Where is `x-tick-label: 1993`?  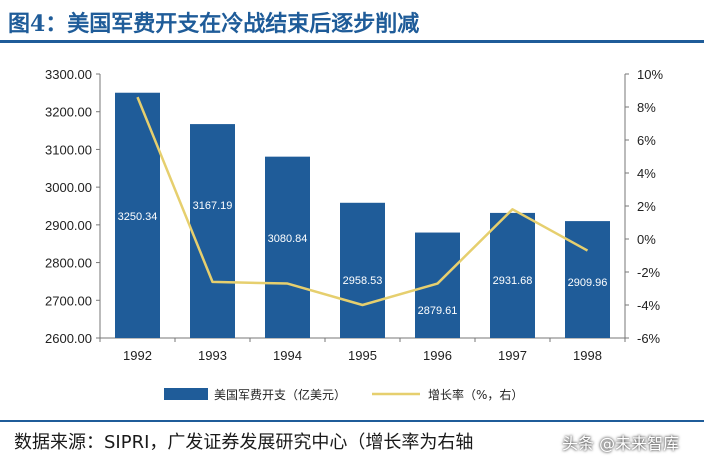 x-tick-label: 1993 is located at coordinates (212, 355).